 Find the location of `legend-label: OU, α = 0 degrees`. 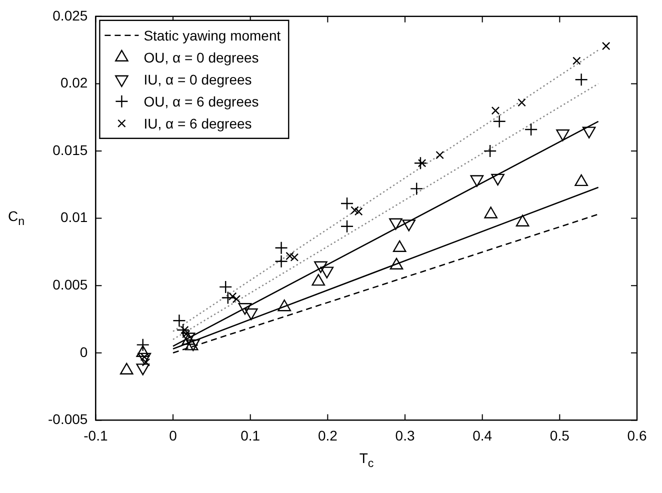

legend-label: OU, α = 0 degrees is located at coordinates (201, 57).